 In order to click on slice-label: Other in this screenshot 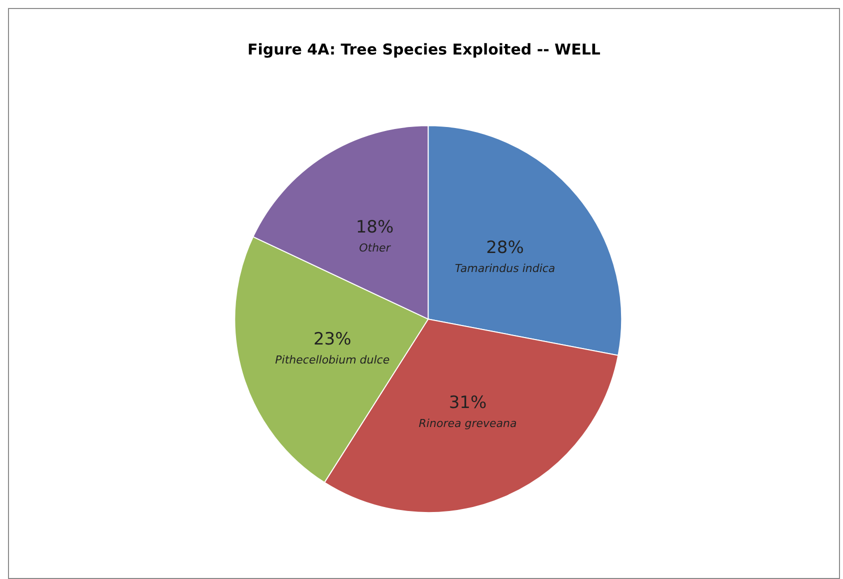, I will do `click(375, 247)`.